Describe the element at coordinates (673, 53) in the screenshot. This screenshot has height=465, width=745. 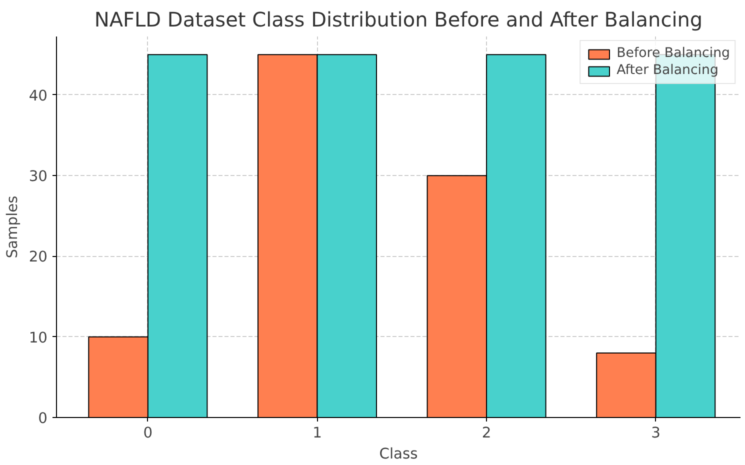
I see `legend-label: Before Balancing` at that location.